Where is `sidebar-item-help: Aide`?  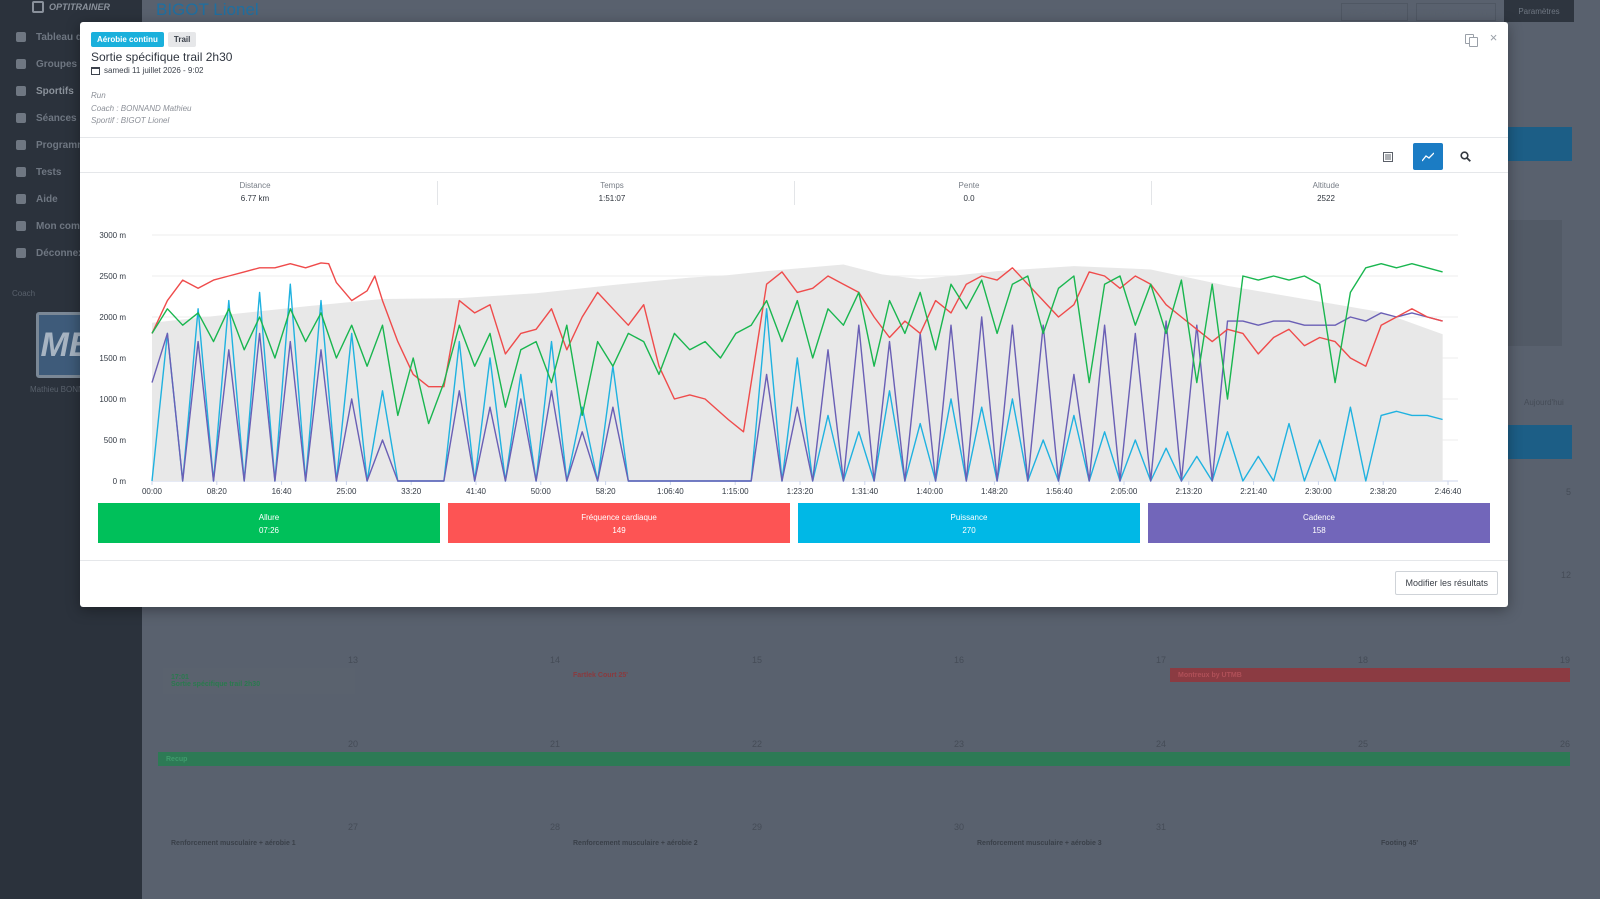 sidebar-item-help: Aide is located at coordinates (37, 199).